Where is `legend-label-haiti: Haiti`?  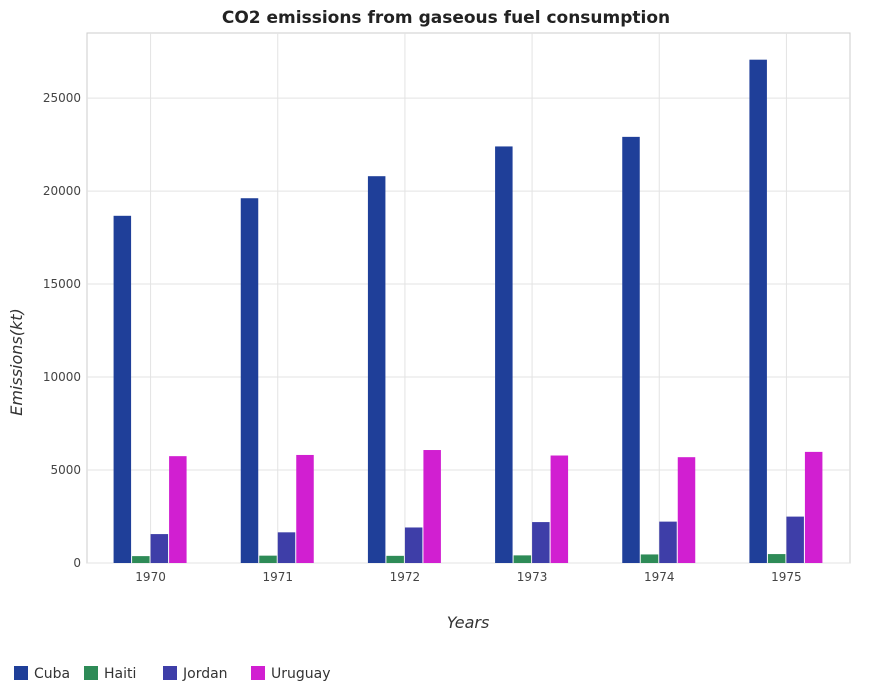
legend-label-haiti: Haiti is located at coordinates (120, 674).